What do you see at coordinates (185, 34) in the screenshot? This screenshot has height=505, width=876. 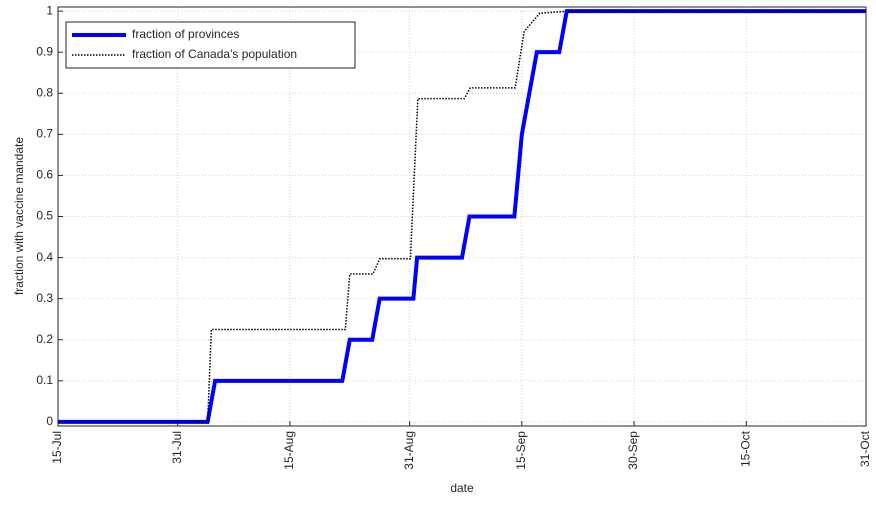 I see `legend-label: fraction of provinces` at bounding box center [185, 34].